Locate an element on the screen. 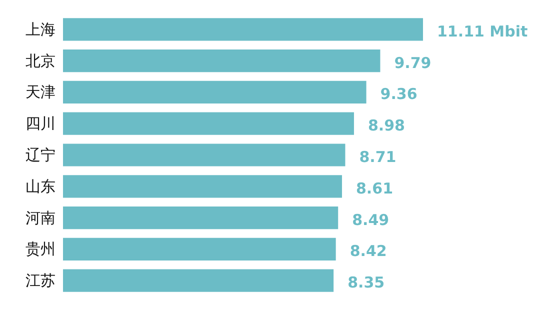 This screenshot has height=320, width=550. y-tick-label: 河南 is located at coordinates (41, 217).